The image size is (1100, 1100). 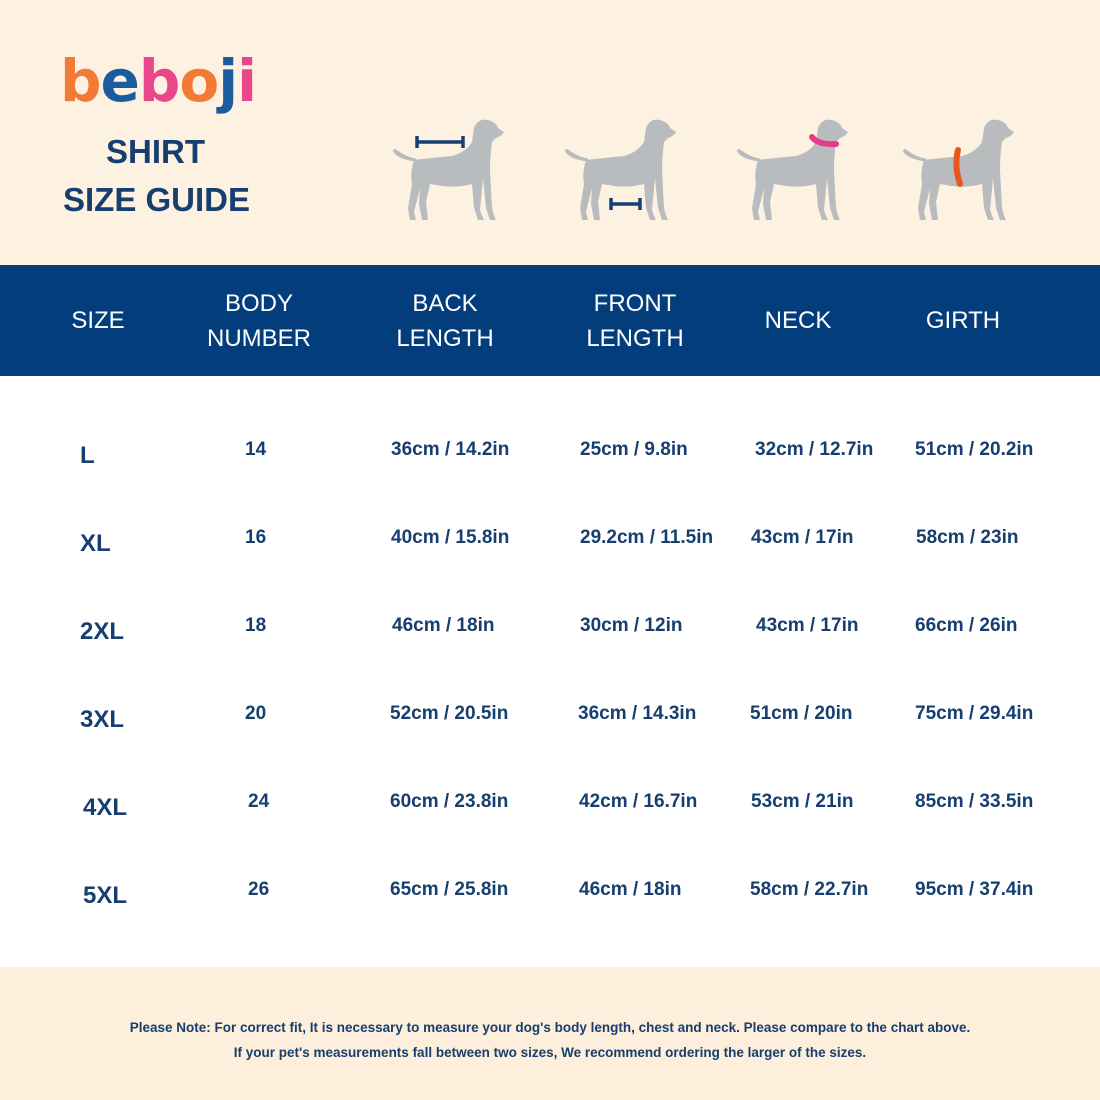 What do you see at coordinates (259, 801) in the screenshot?
I see `cell-body-number: 24` at bounding box center [259, 801].